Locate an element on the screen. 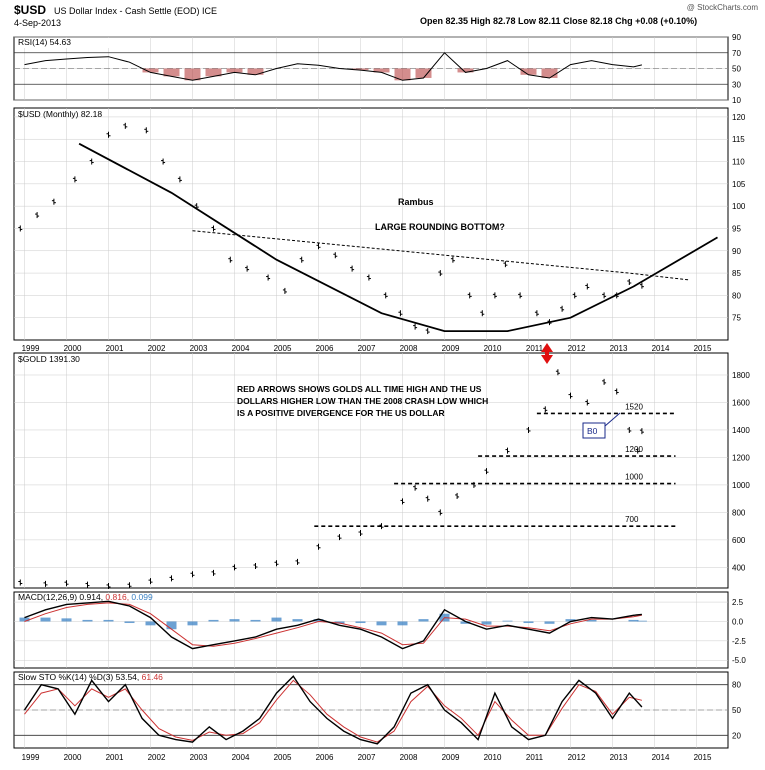 This screenshot has width=765, height=770. watermark: @ StockCharts.com is located at coordinates (723, 7).